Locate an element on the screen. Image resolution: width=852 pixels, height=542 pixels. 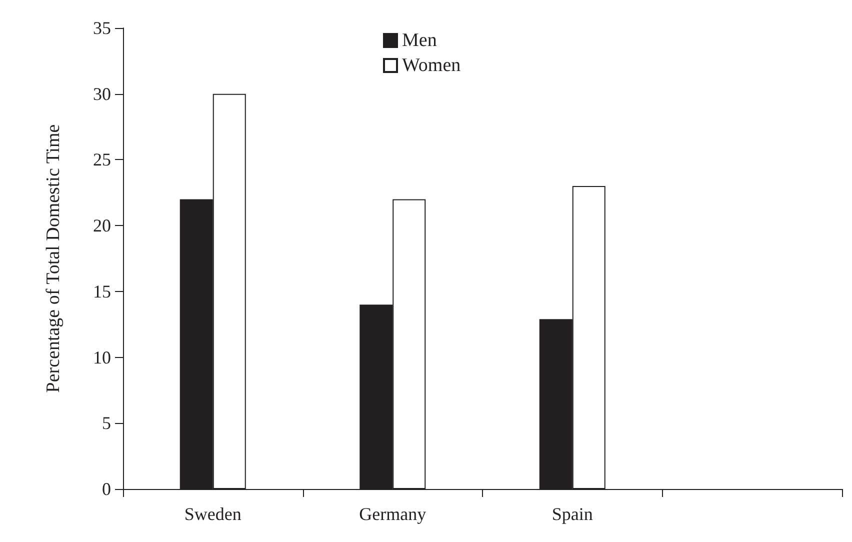
y-tick-label: 0 is located at coordinates (106, 489).